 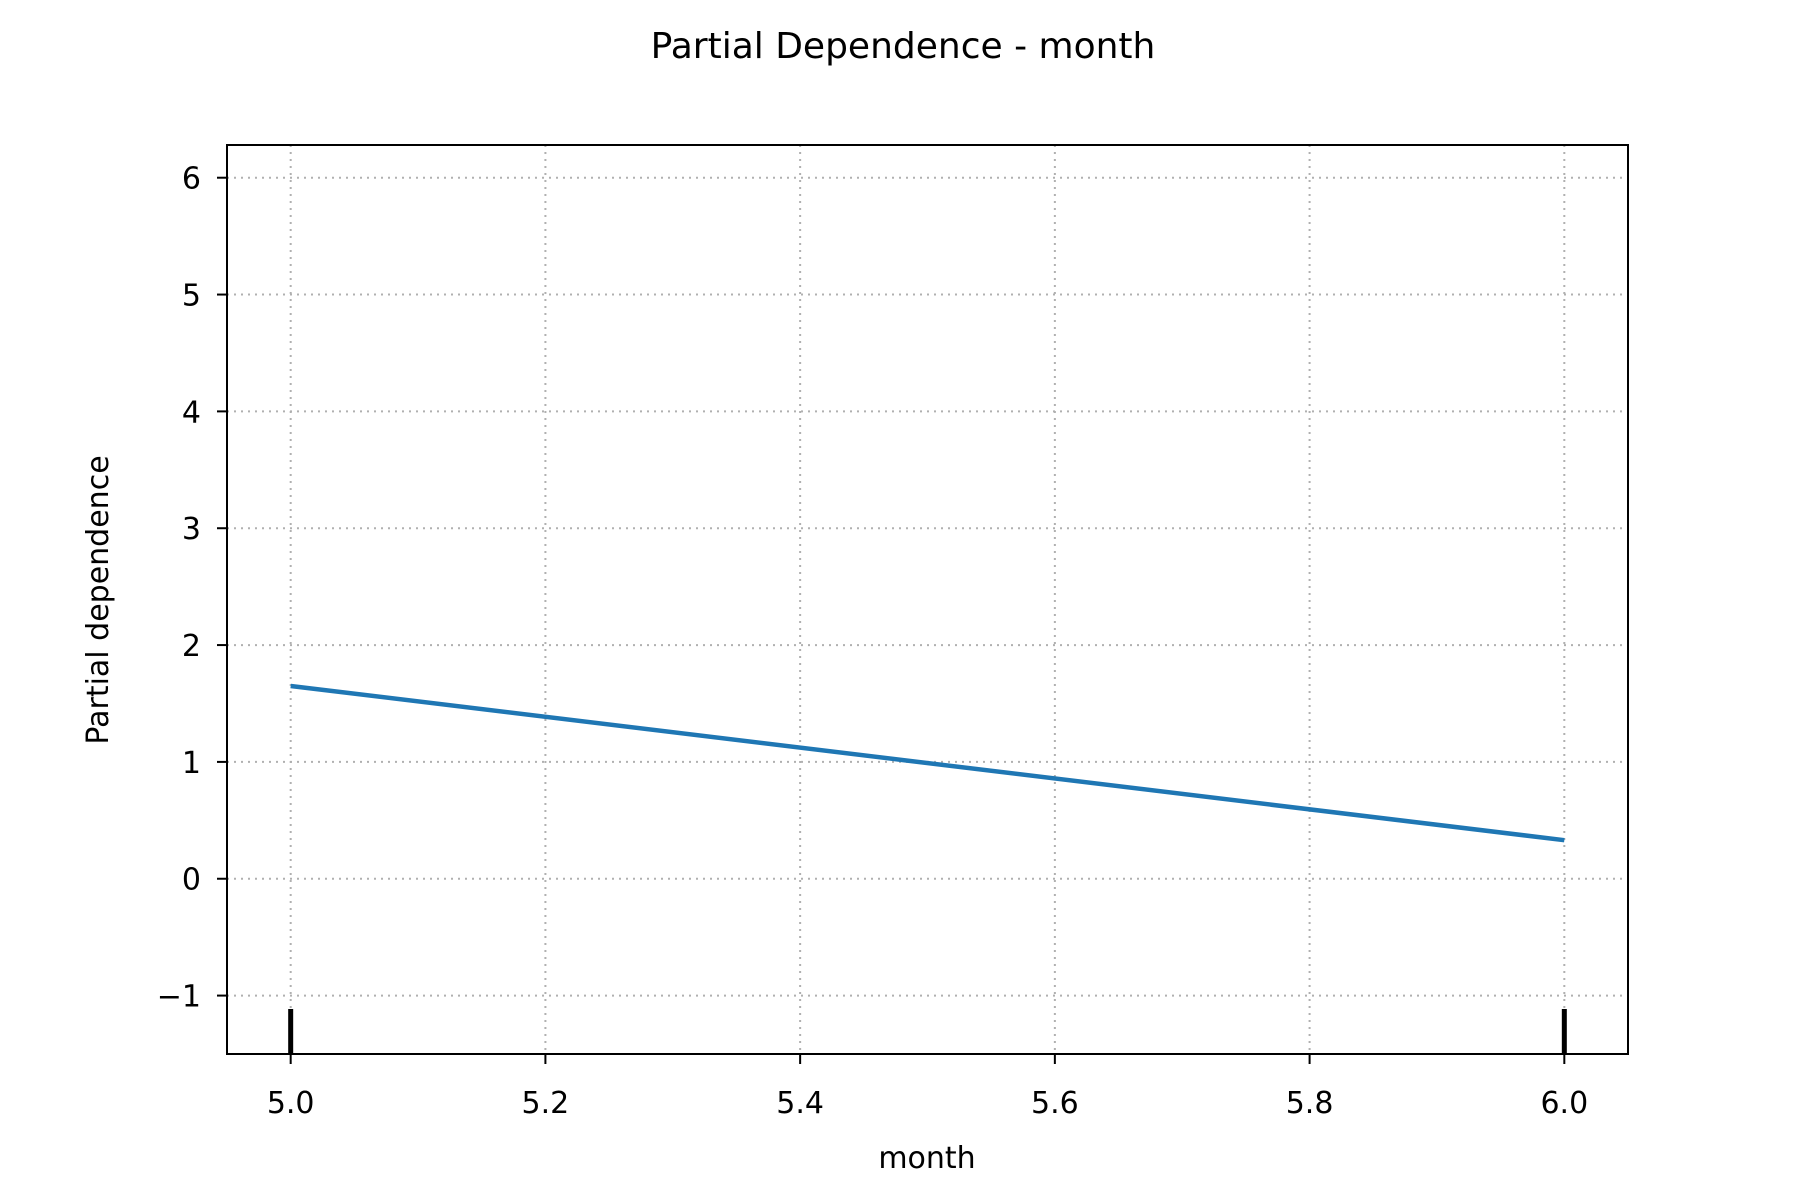 I want to click on y-tick-label: 3, so click(x=191, y=529).